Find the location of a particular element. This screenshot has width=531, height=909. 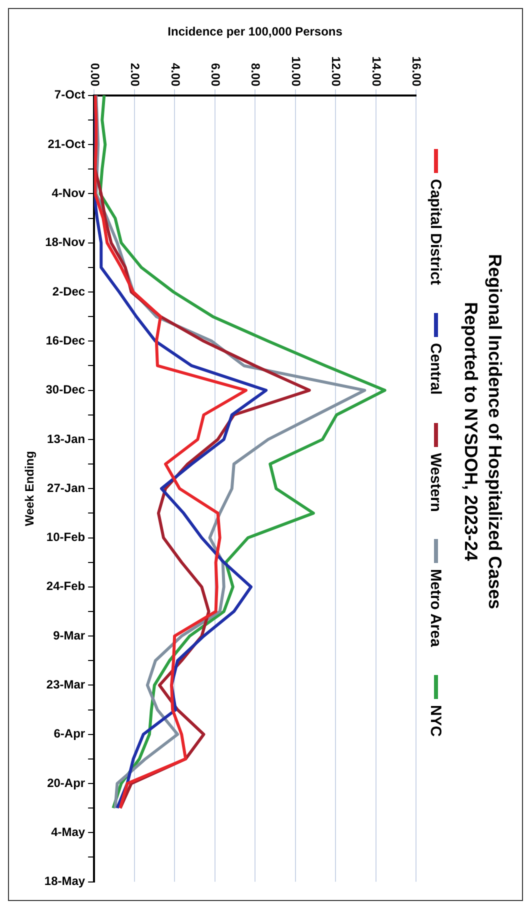

y-axis-title: Week Ending is located at coordinates (29, 488).